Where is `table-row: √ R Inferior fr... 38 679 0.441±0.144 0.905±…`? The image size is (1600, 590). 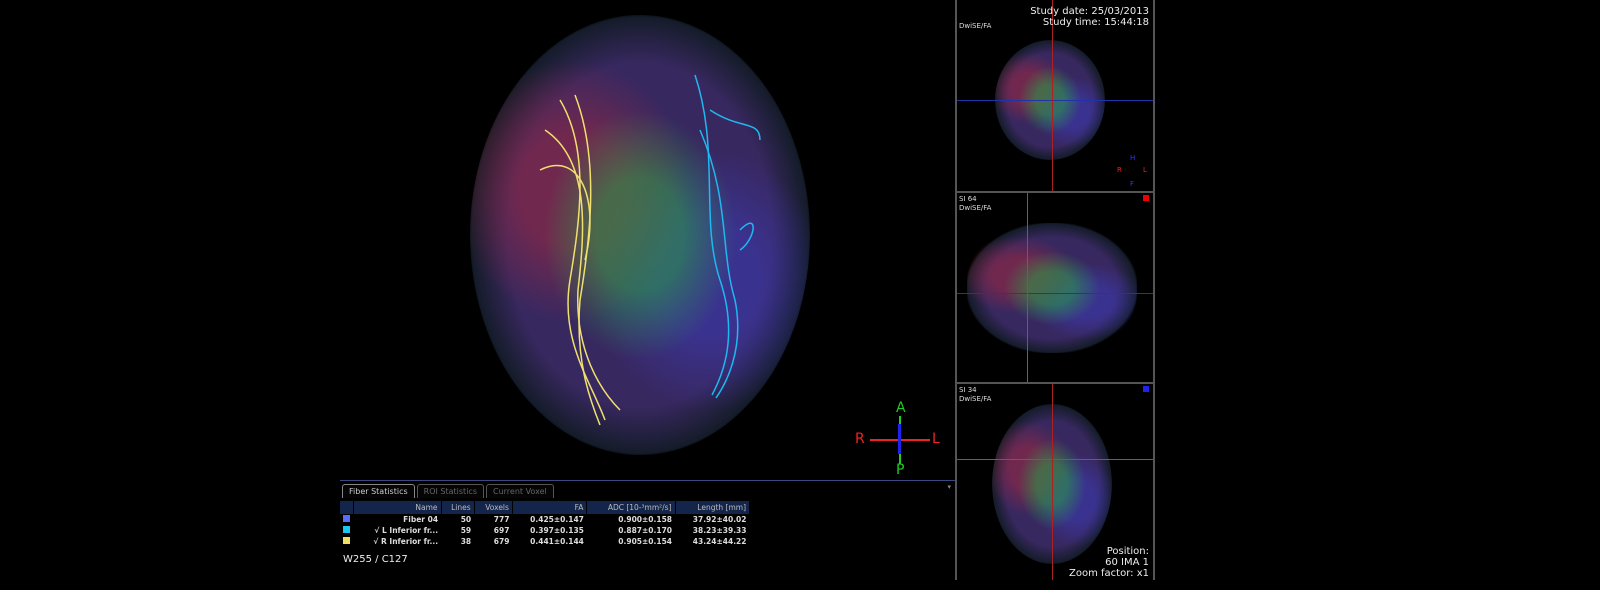
table-row: √ R Inferior fr... 38 679 0.441±0.144 0.905±… is located at coordinates (545, 541).